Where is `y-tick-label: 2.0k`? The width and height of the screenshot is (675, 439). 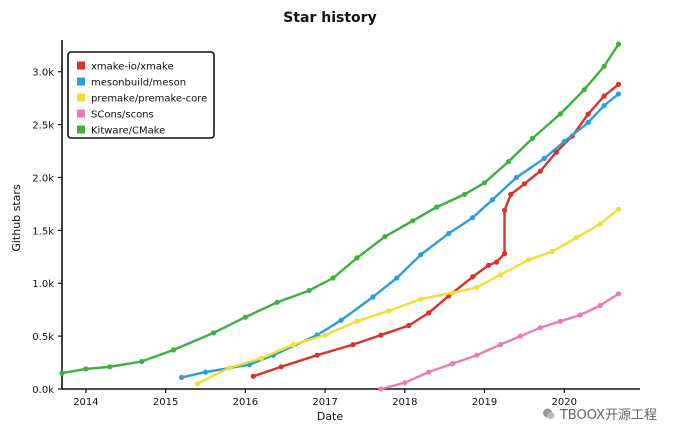
y-tick-label: 2.0k is located at coordinates (43, 178).